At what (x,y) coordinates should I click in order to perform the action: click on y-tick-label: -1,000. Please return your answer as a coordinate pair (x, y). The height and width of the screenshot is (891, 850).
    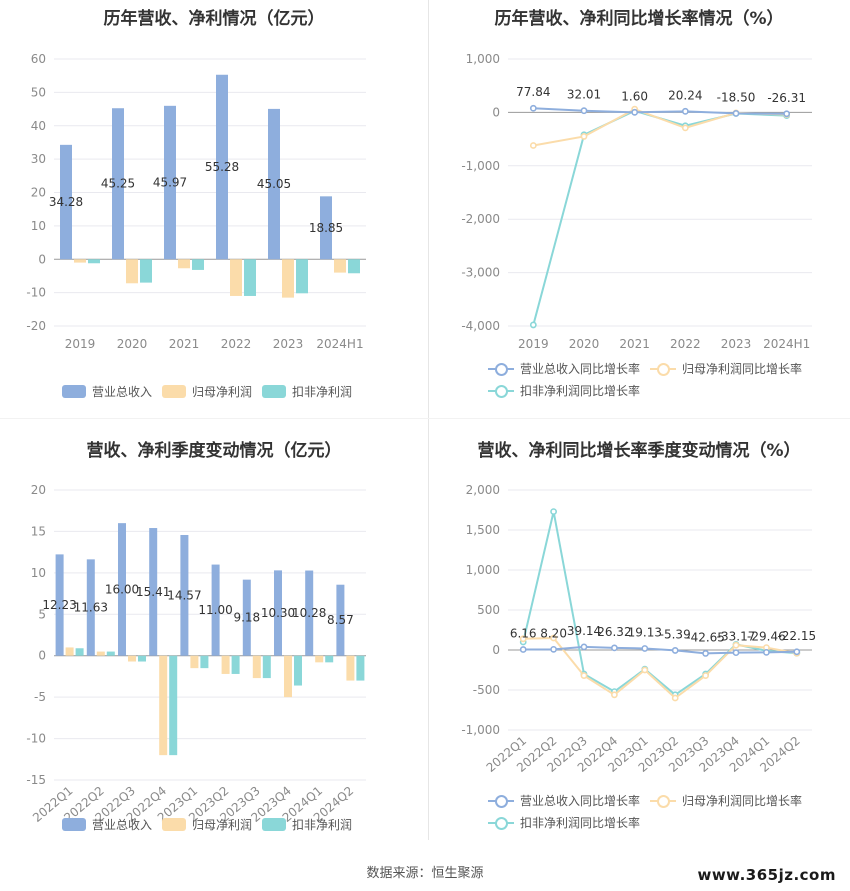
    Looking at the image, I should click on (480, 166).